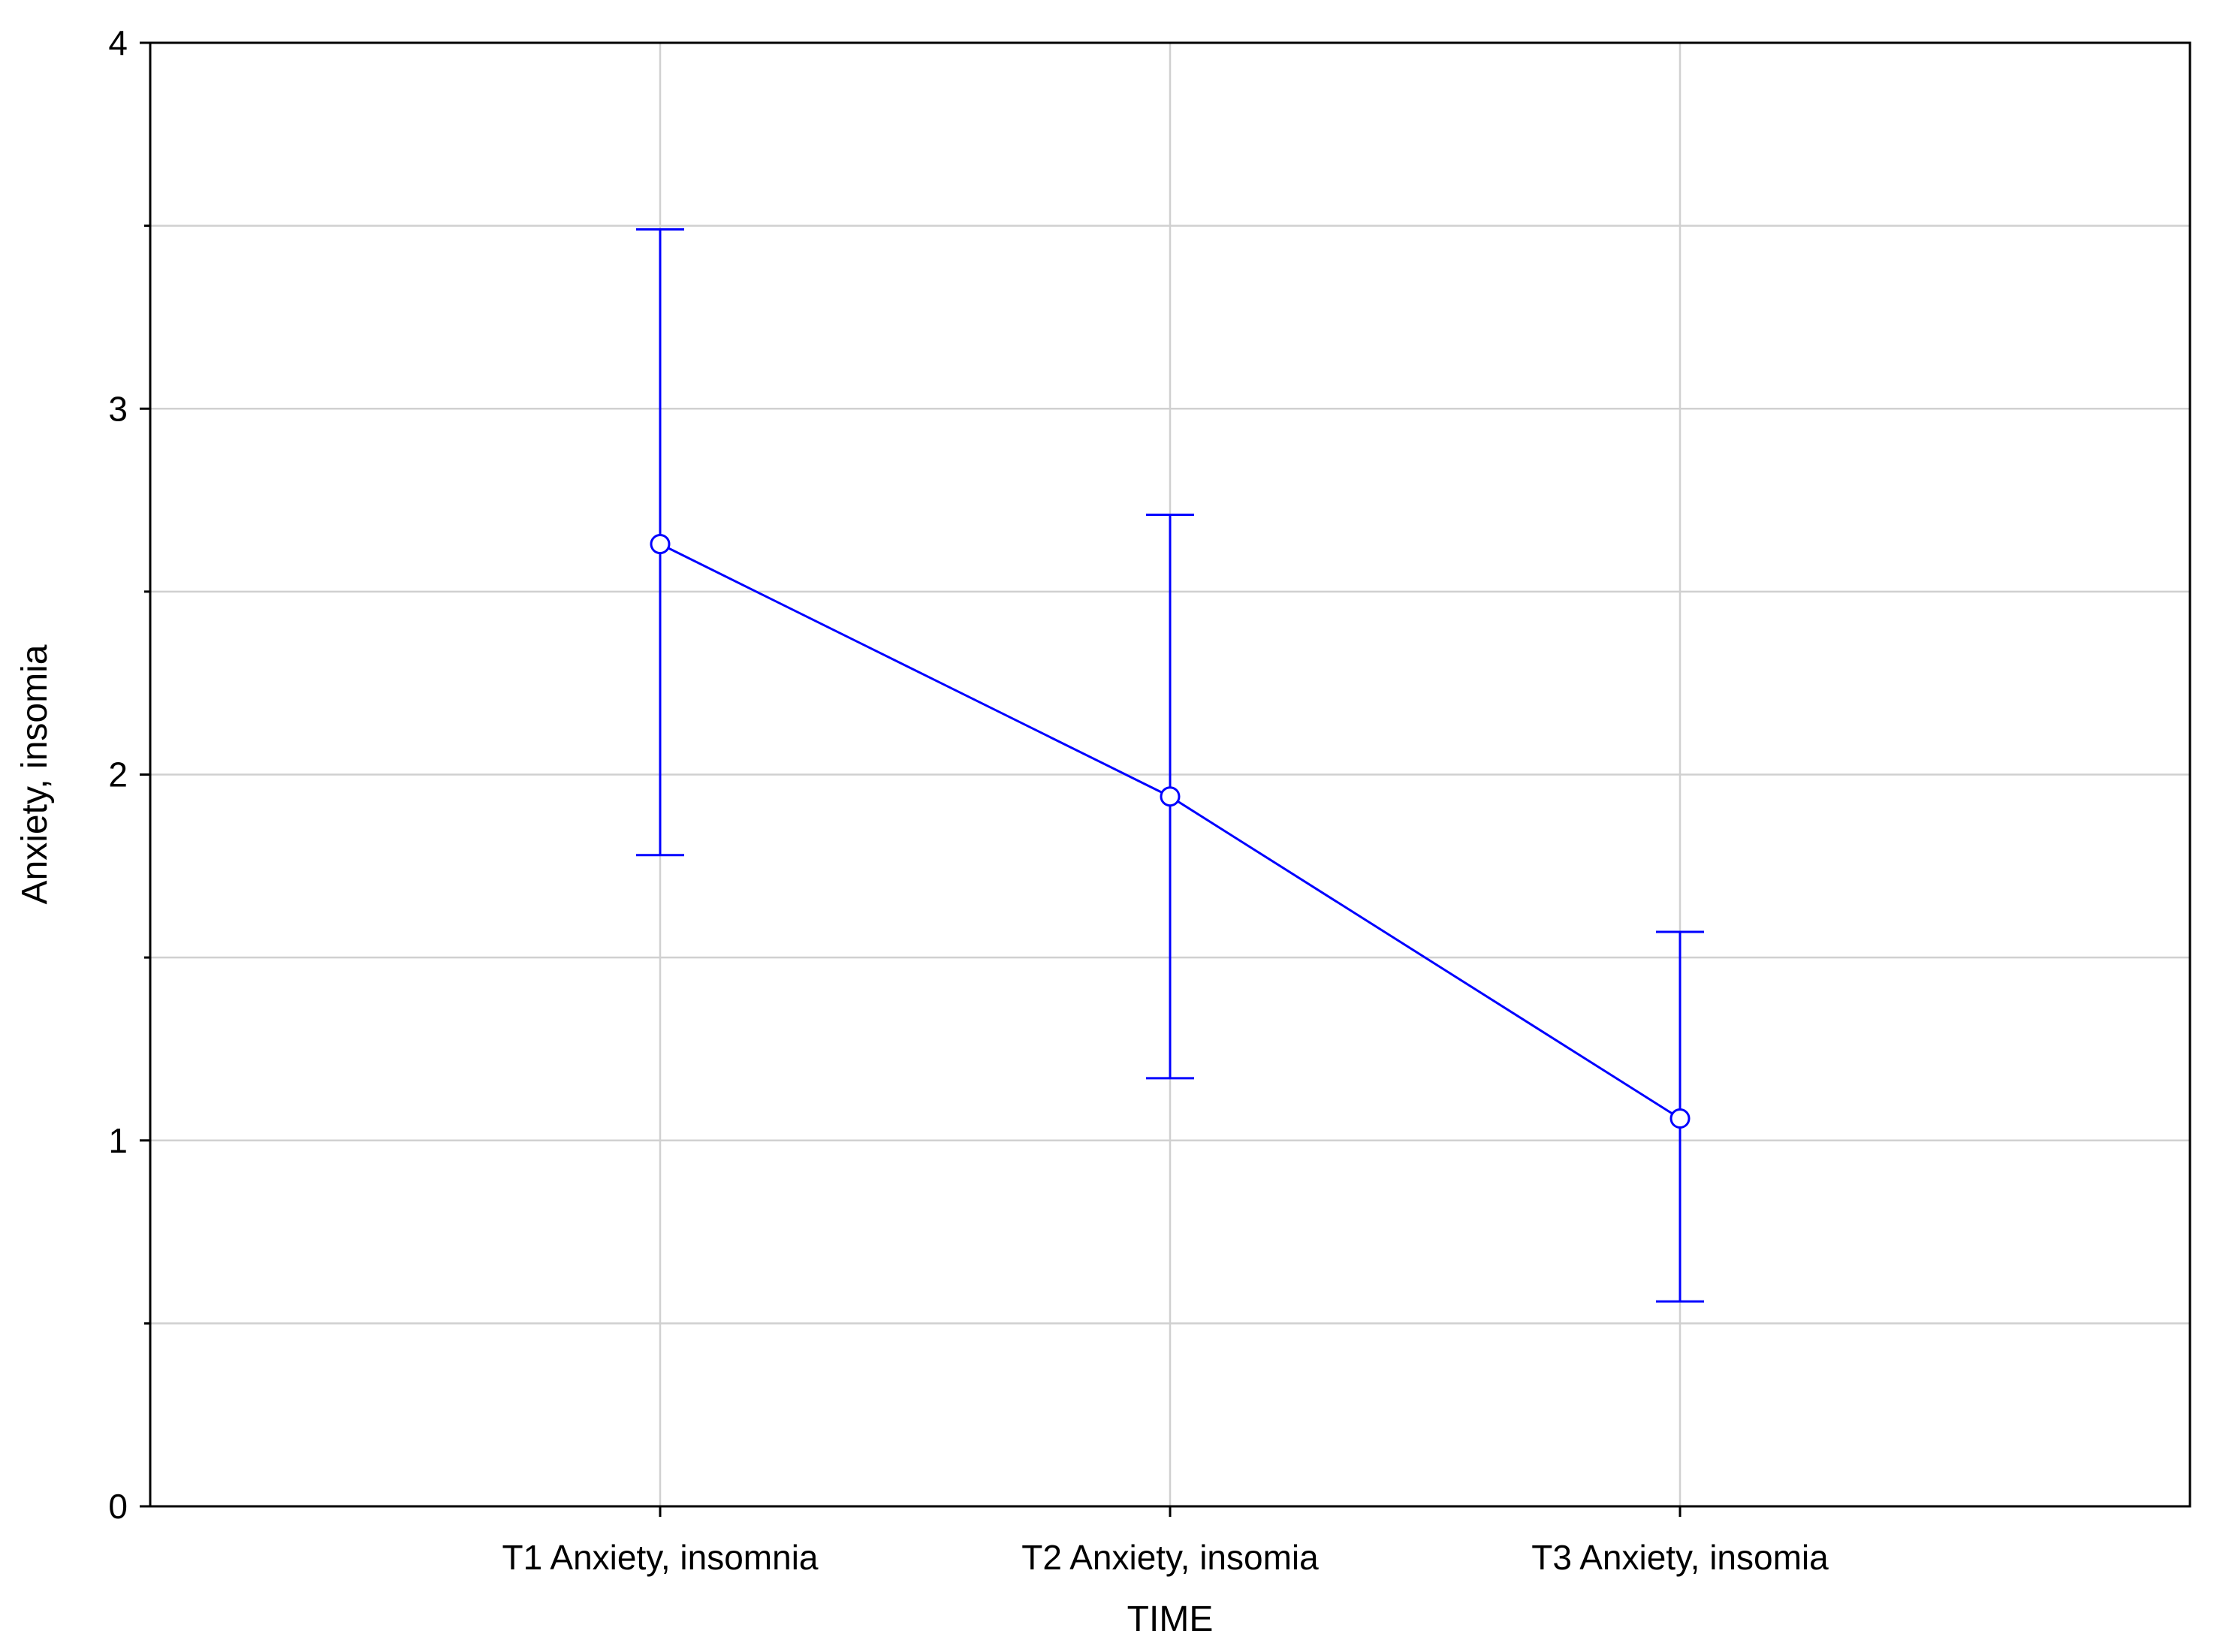  I want to click on y-tick-label: 3, so click(118, 408).